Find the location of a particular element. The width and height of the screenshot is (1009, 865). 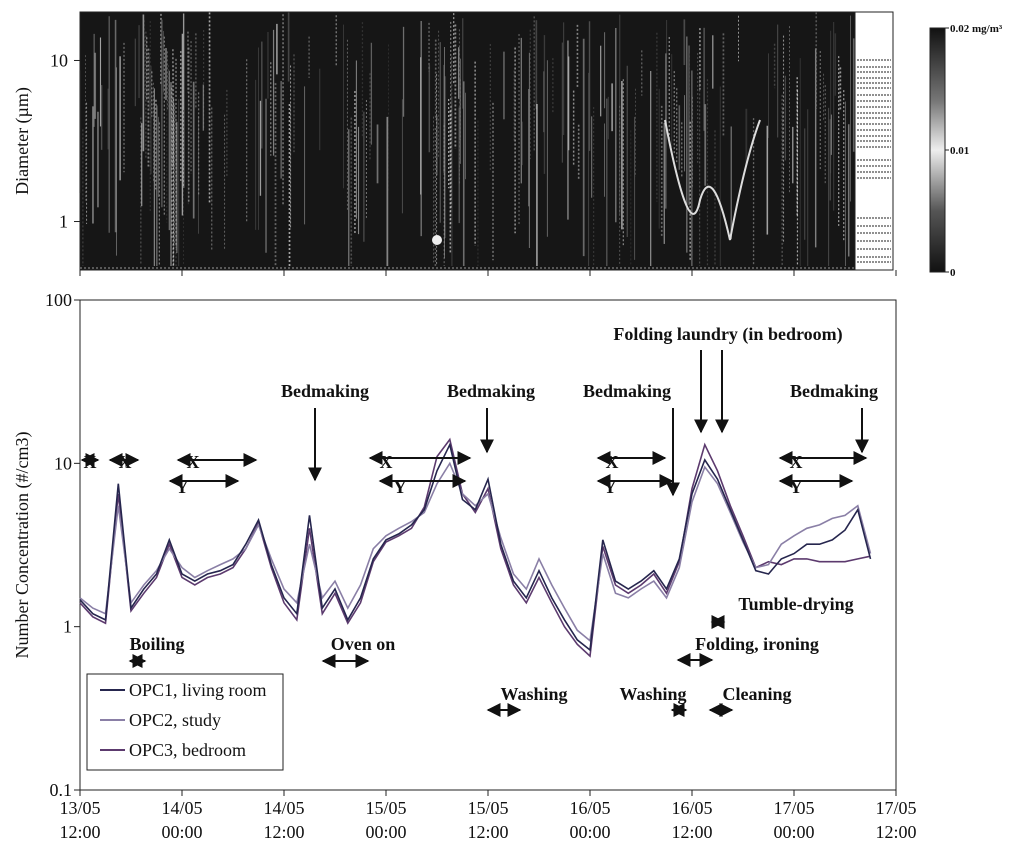

x-tick-label: 17/05 12:00 is located at coordinates (895, 820).